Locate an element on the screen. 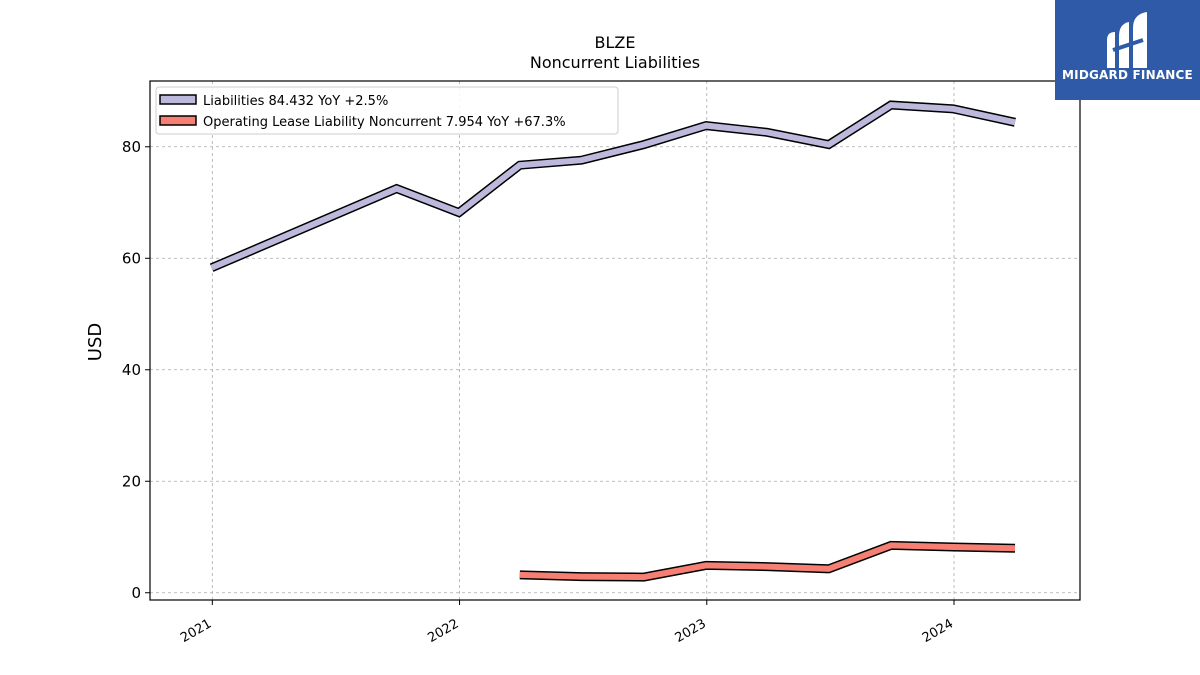 The image size is (1200, 675). y-tick-label: 0 is located at coordinates (136, 593).